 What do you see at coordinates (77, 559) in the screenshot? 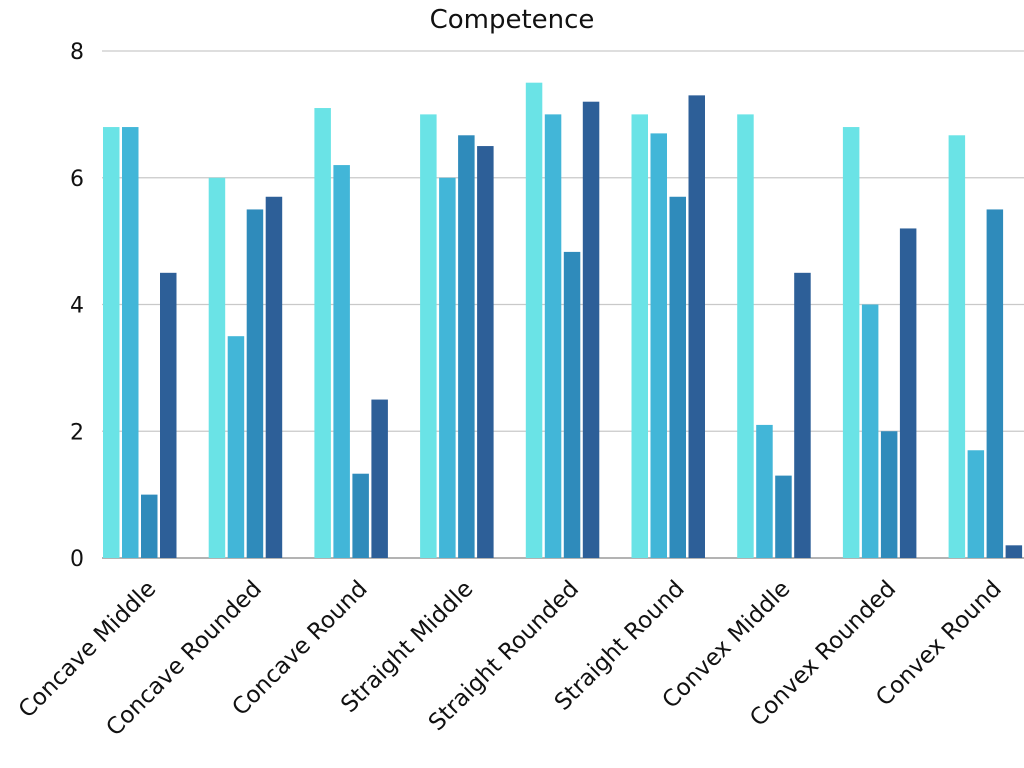
I see `y-tick-label: 0` at bounding box center [77, 559].